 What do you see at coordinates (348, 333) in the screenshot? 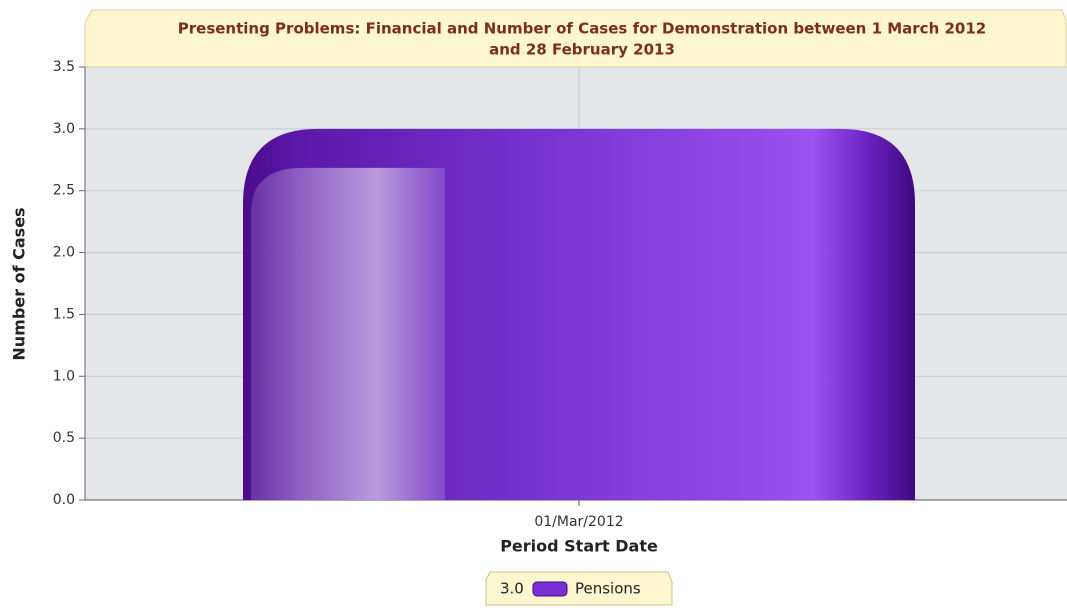
I see `bar-highlight` at bounding box center [348, 333].